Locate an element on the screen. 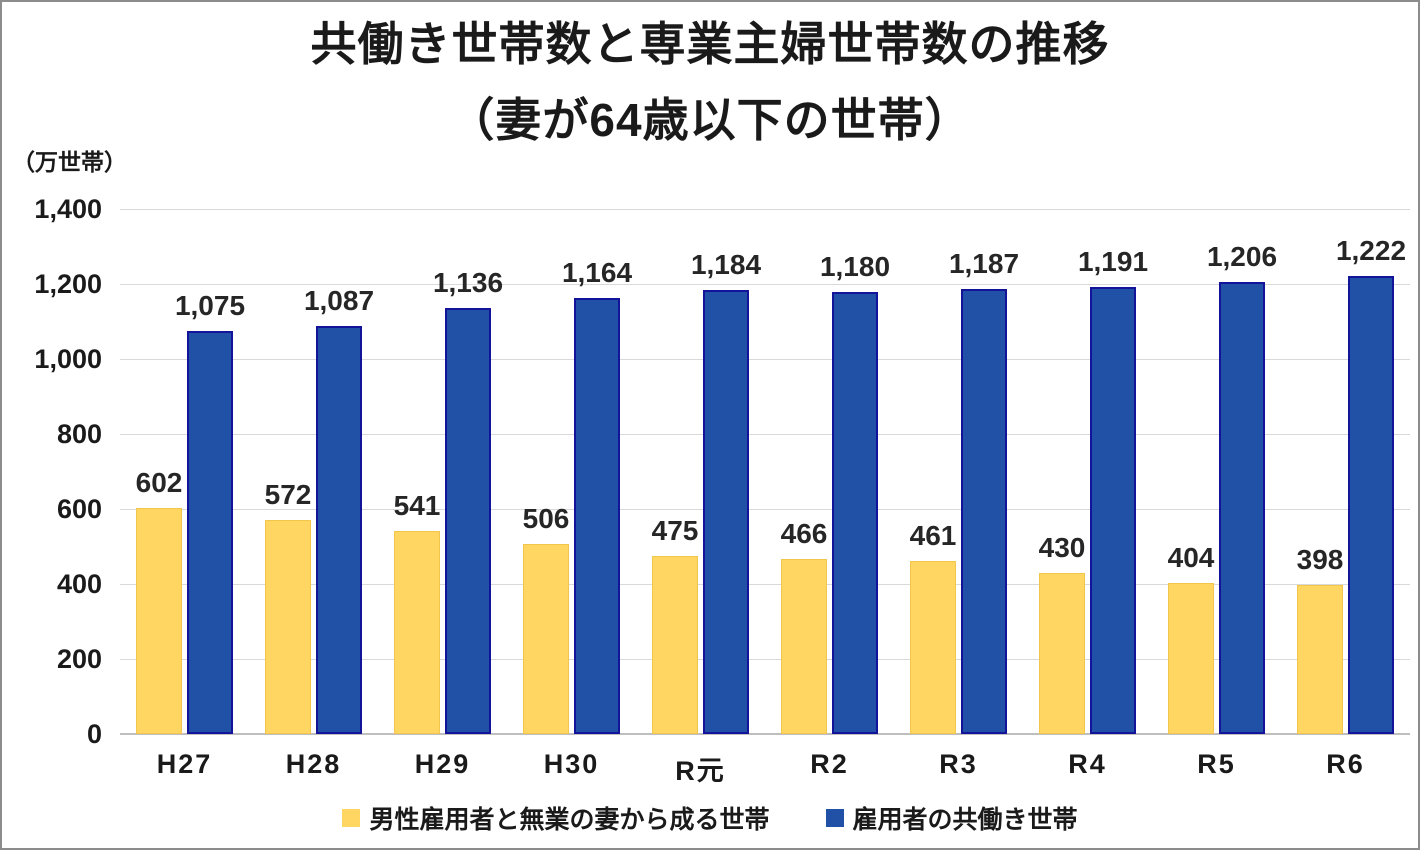 This screenshot has width=1420, height=850. x-tick-label-R元: R元 is located at coordinates (700, 771).